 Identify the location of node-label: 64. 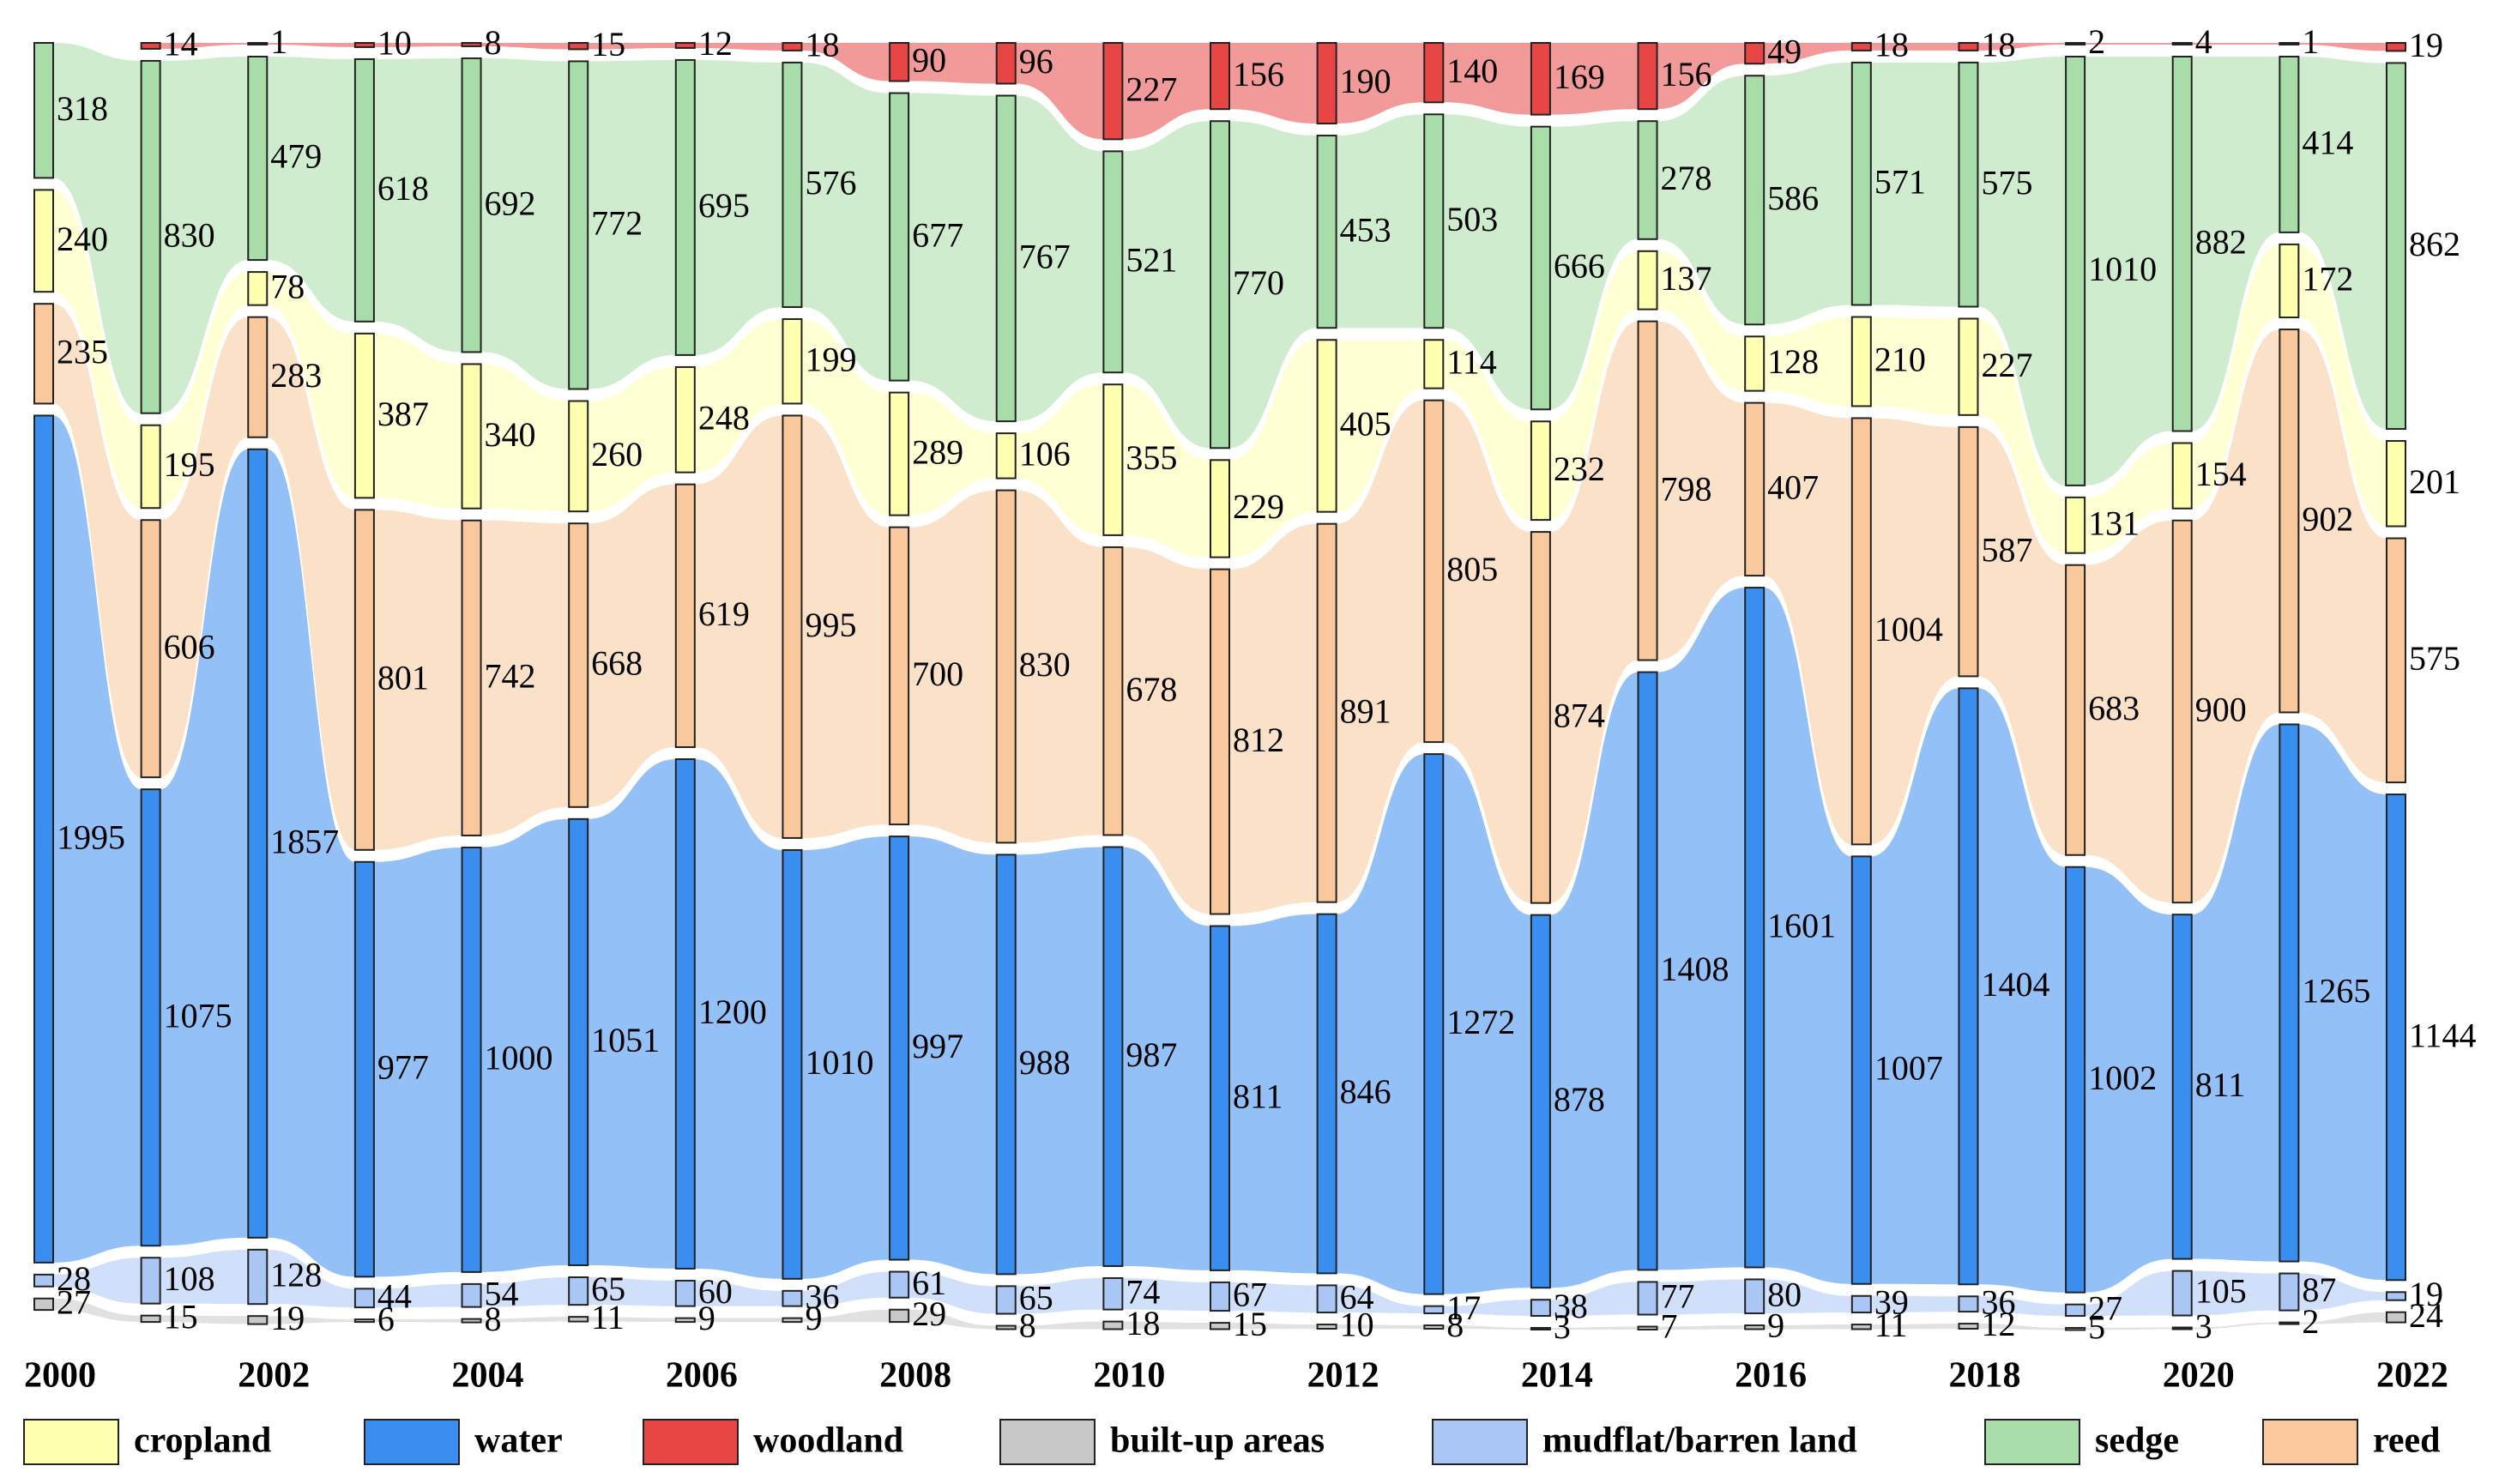
(1357, 1296).